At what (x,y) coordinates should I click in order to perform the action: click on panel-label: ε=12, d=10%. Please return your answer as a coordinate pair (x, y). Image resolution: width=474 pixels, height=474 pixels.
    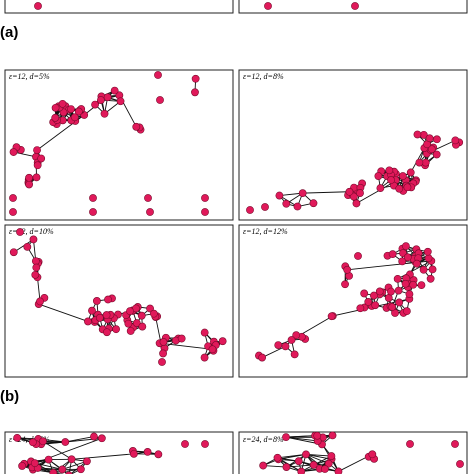
    Looking at the image, I should click on (31, 231).